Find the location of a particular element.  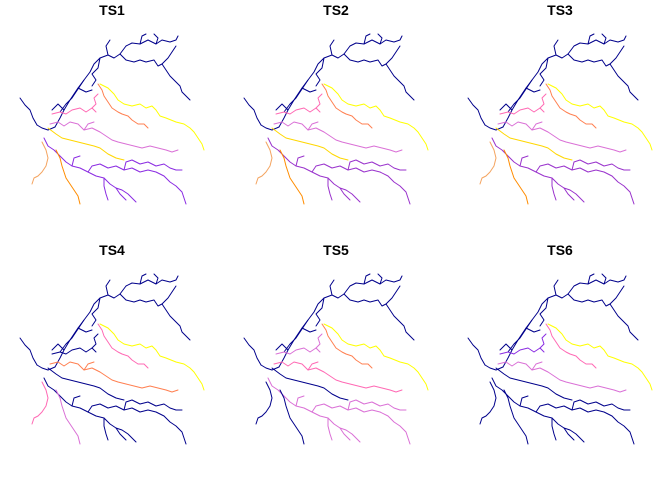

panel-title: TS5 is located at coordinates (336, 250).